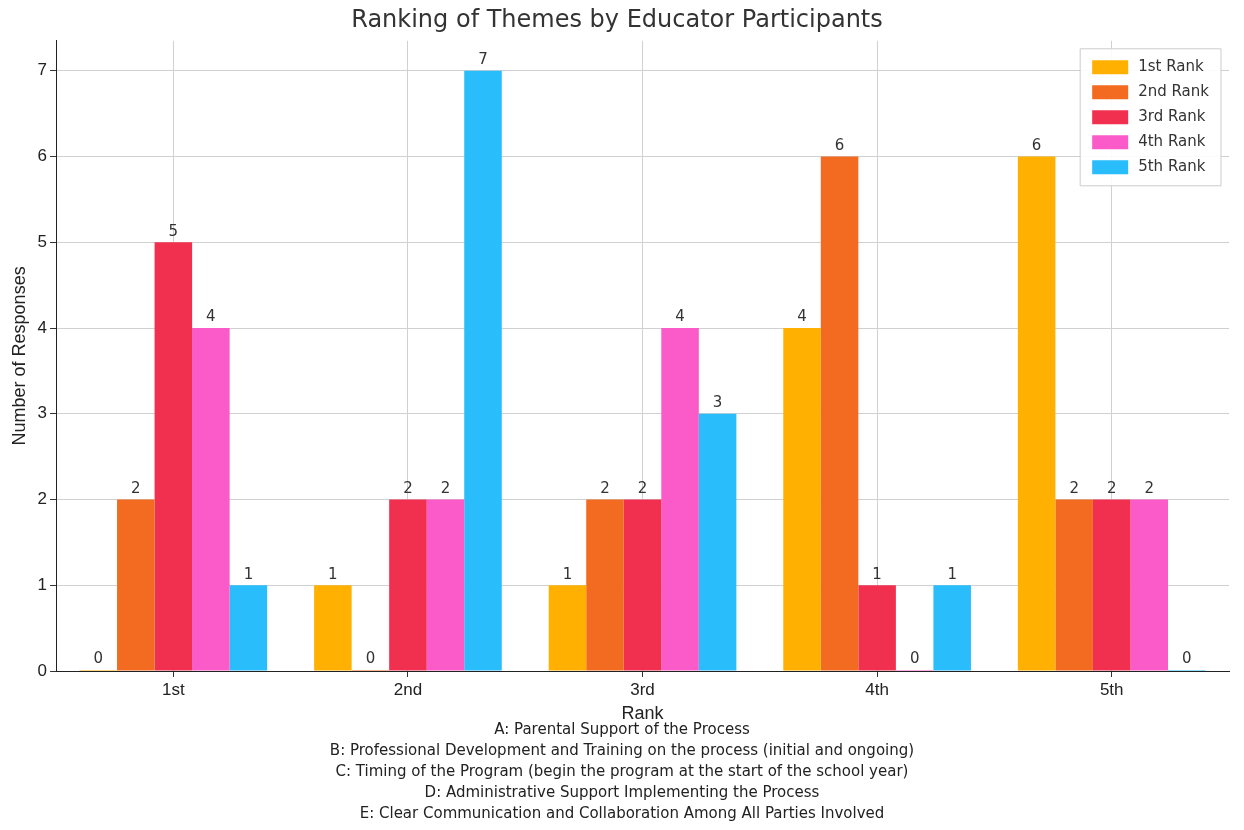 This screenshot has height=830, width=1244. Describe the element at coordinates (1172, 166) in the screenshot. I see `legend-label: 5th Rank` at that location.